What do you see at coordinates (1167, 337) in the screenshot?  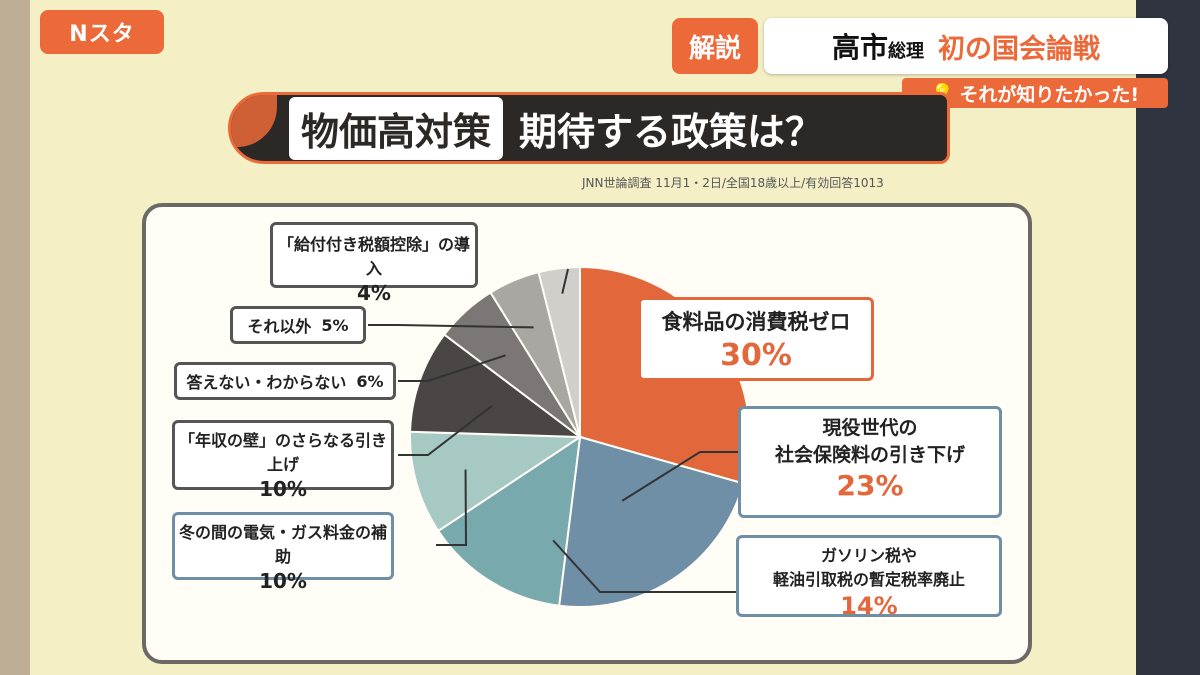 I see `background-right` at bounding box center [1167, 337].